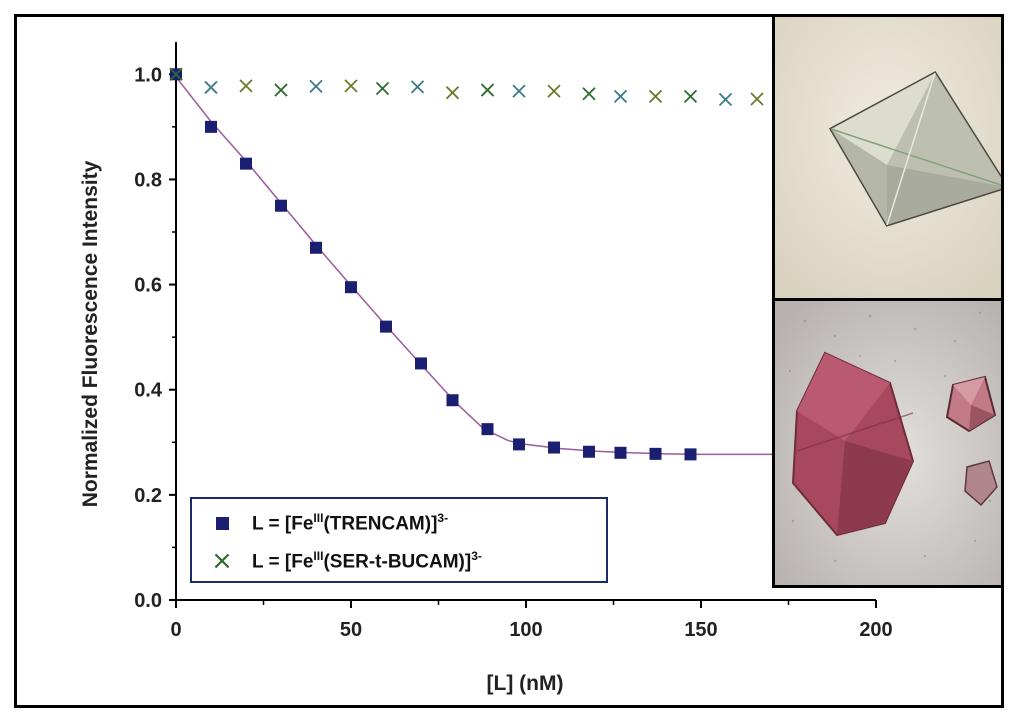 The width and height of the screenshot is (1010, 713). I want to click on x-axis-label: [L] (nM), so click(525, 683).